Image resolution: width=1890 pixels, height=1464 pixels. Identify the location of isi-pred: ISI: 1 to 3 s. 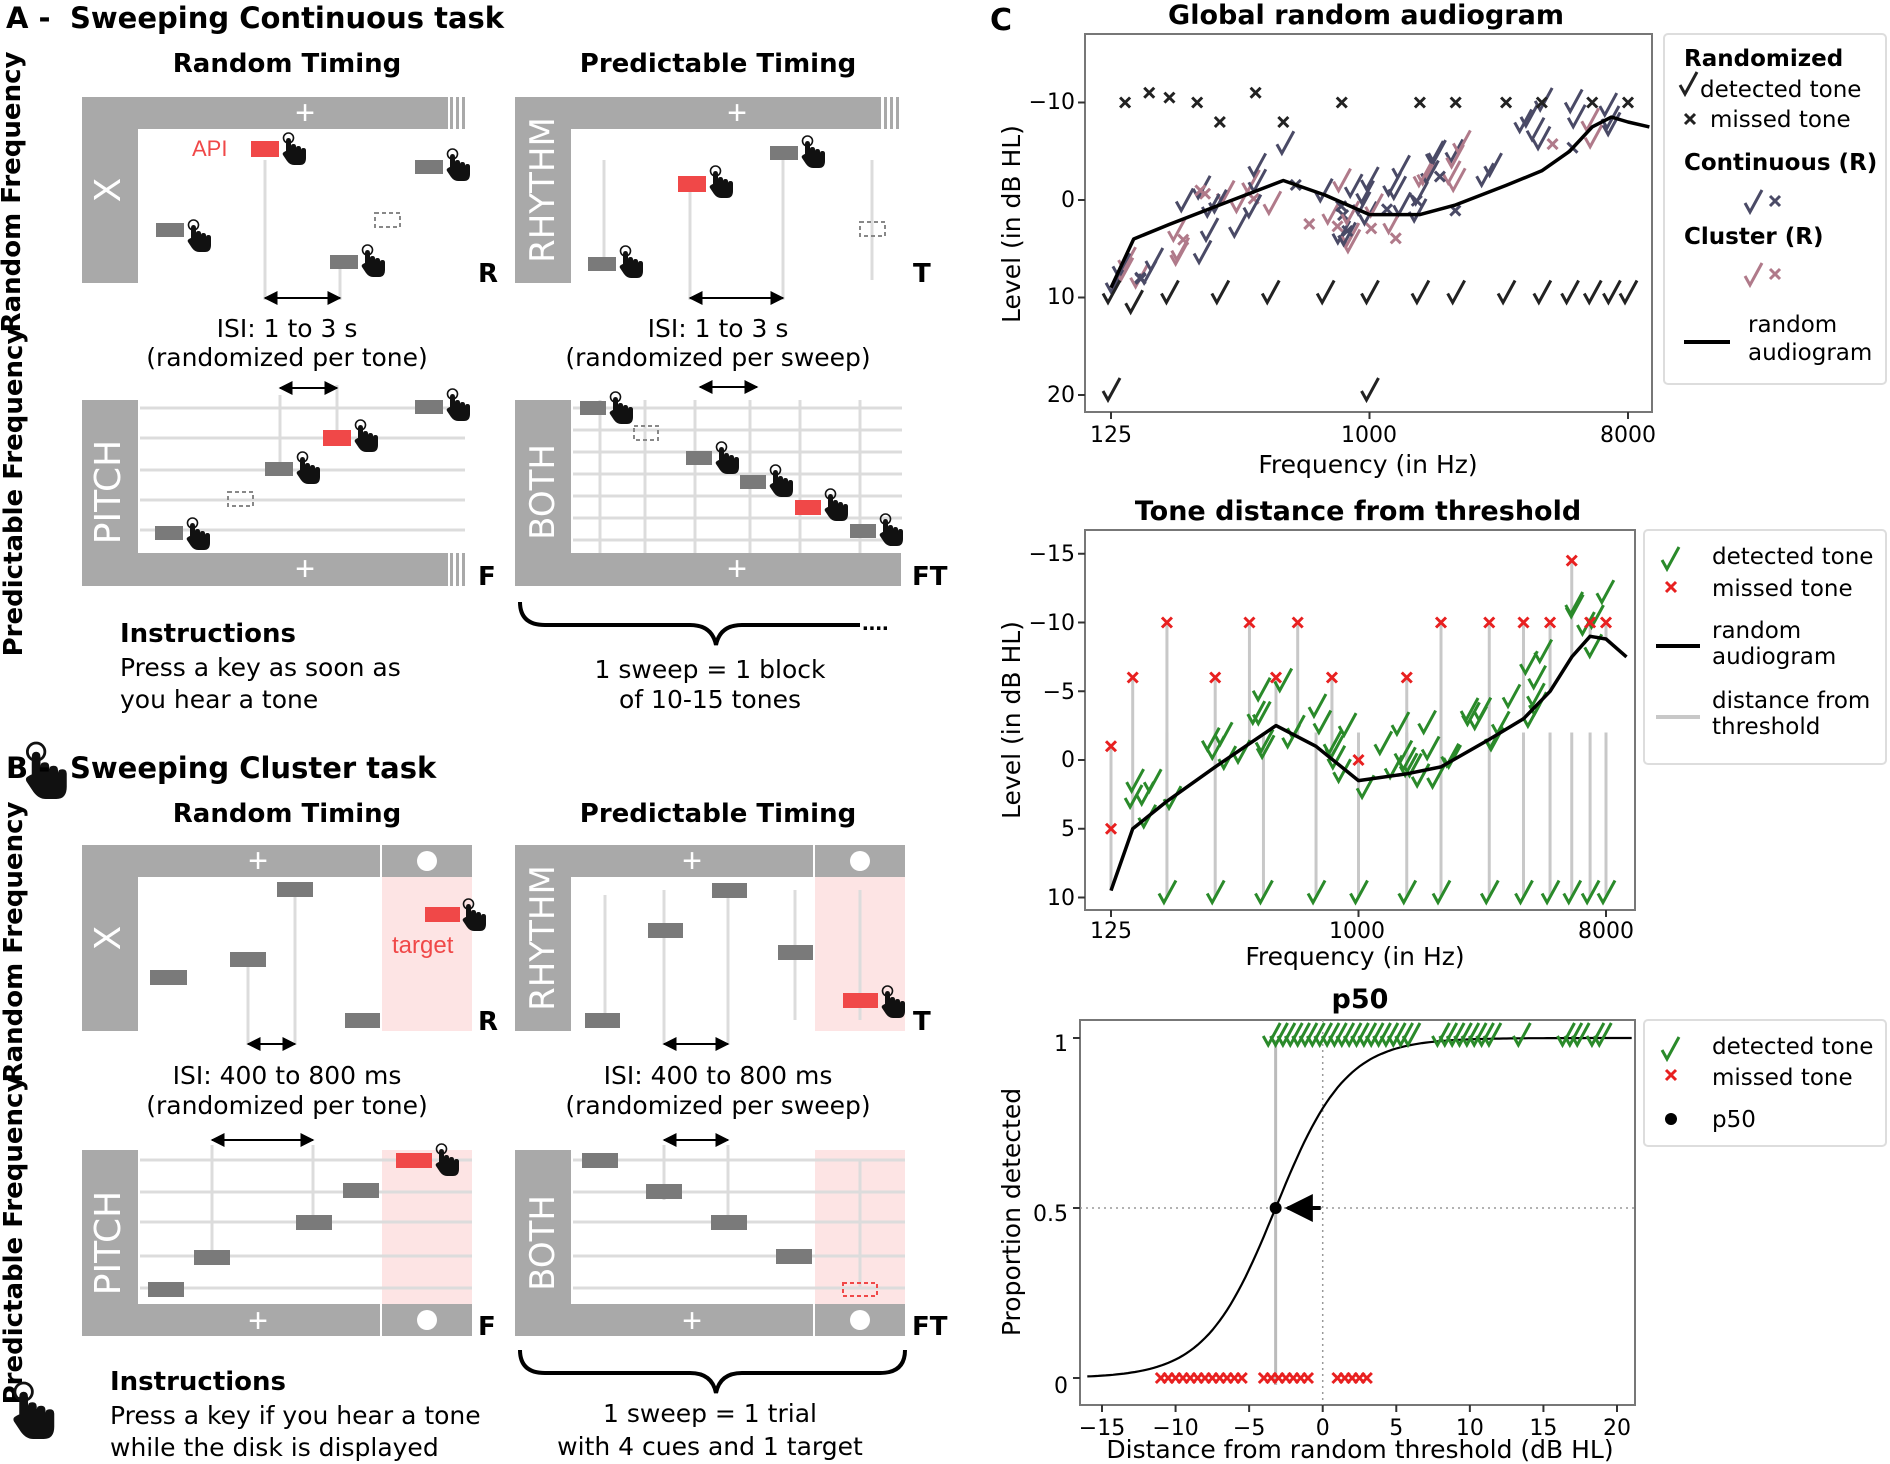
(718, 328).